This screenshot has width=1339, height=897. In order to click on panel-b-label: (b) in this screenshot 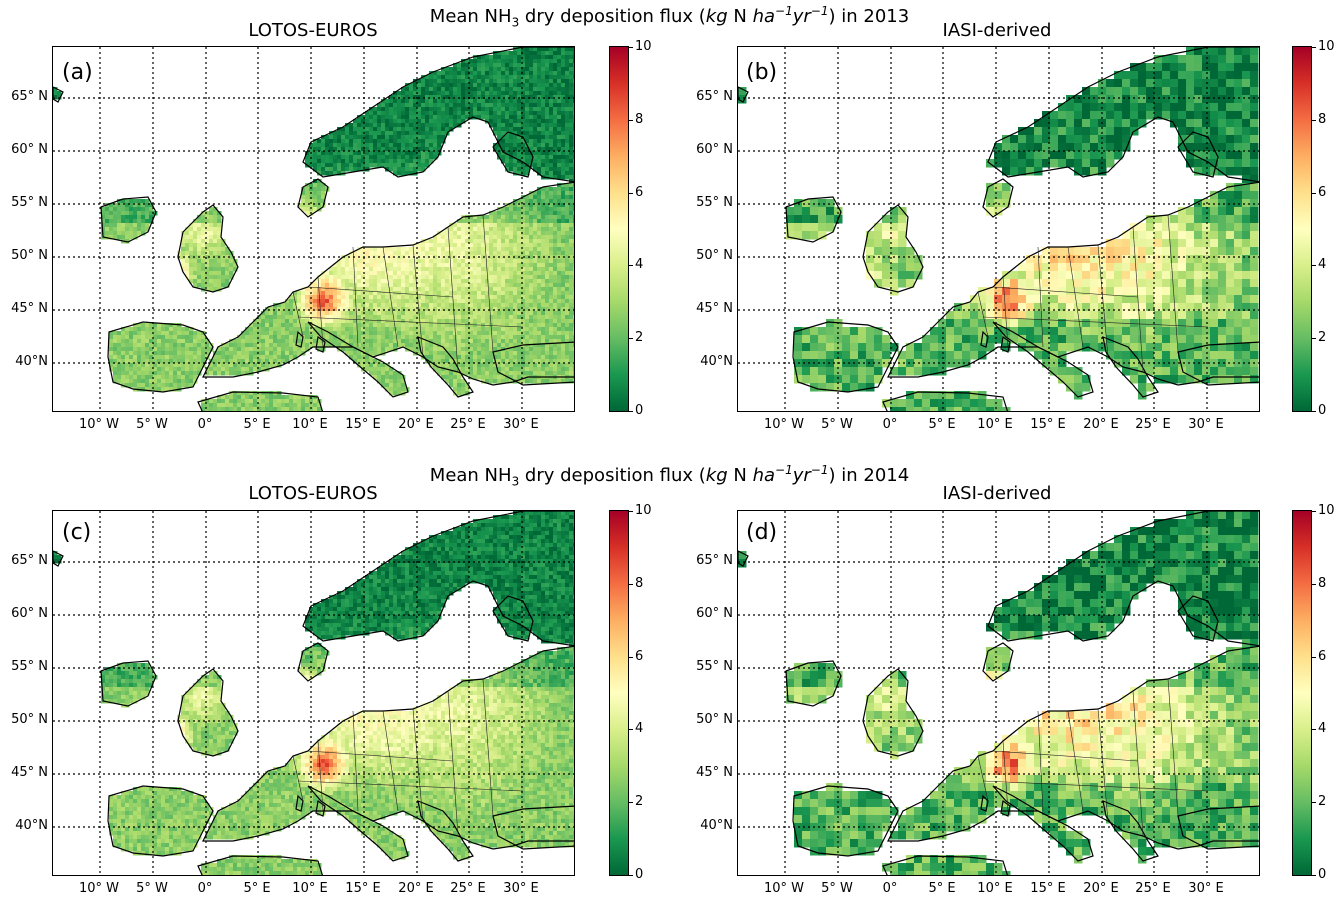, I will do `click(762, 72)`.